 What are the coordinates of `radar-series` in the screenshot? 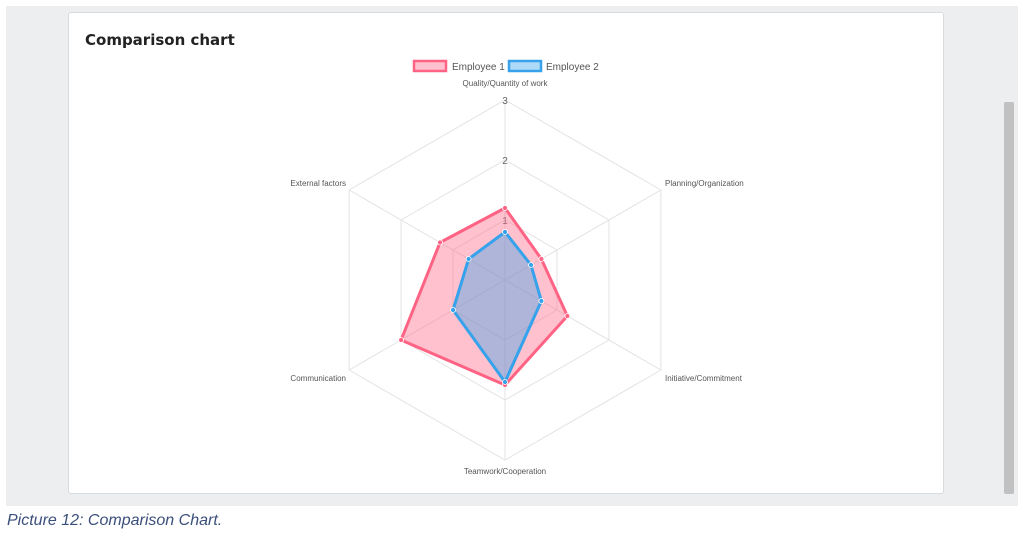 It's located at (484, 296).